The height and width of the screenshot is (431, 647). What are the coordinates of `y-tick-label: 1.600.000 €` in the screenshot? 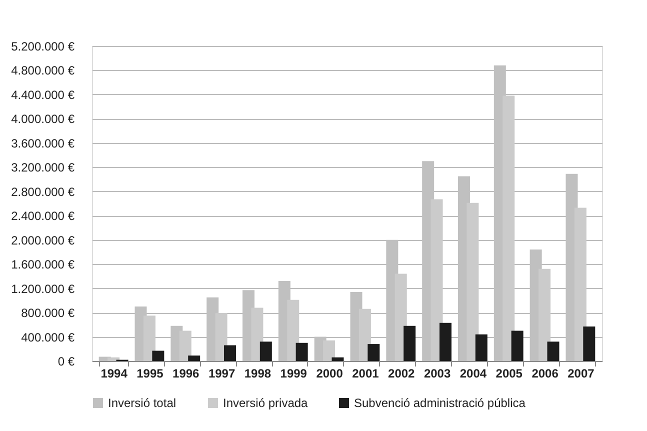 It's located at (43, 265).